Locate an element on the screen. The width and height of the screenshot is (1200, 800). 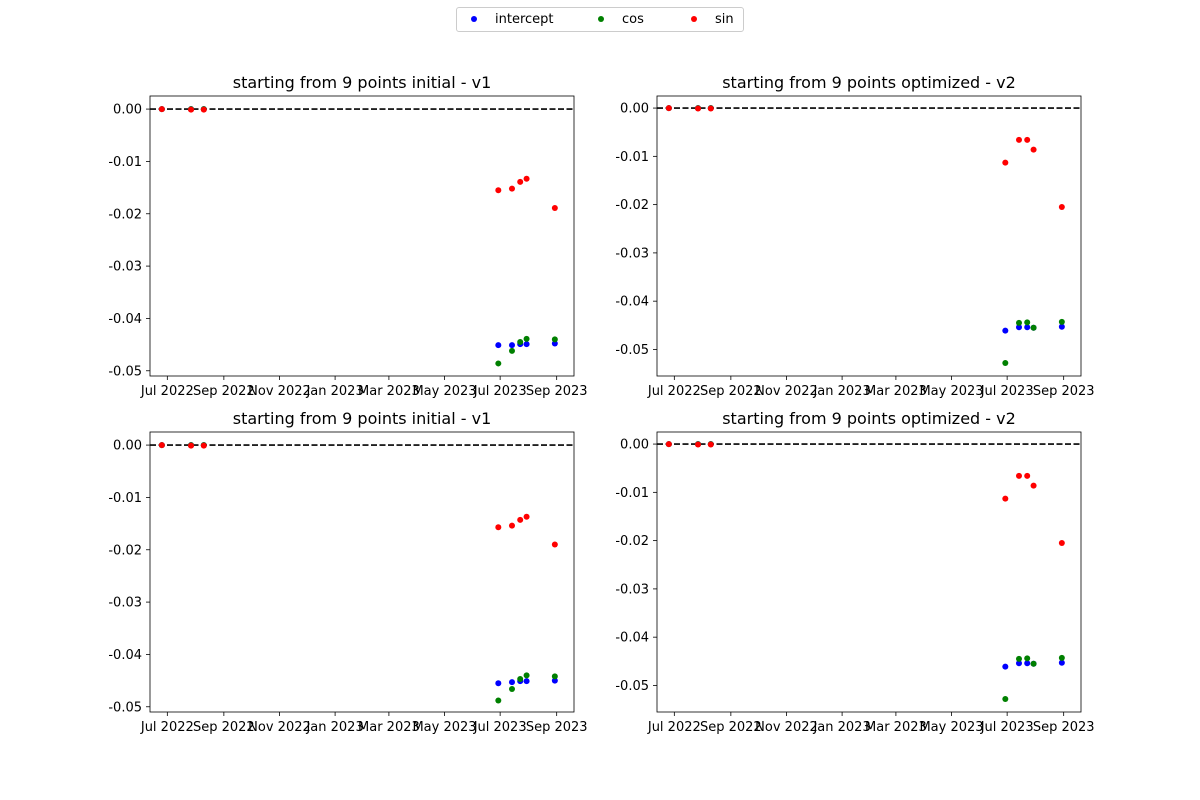
legend-label-sin: sin is located at coordinates (724, 19).